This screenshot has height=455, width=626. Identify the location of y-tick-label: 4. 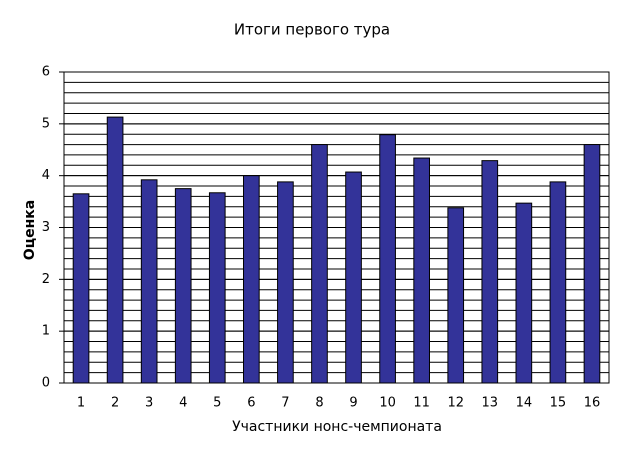
(46, 175).